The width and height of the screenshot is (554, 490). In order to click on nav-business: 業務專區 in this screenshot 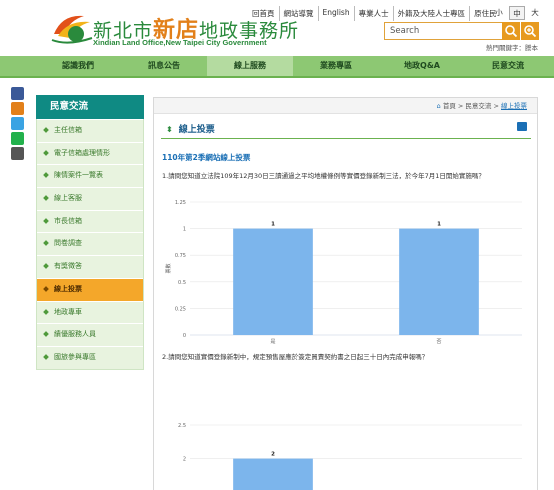, I will do `click(336, 65)`.